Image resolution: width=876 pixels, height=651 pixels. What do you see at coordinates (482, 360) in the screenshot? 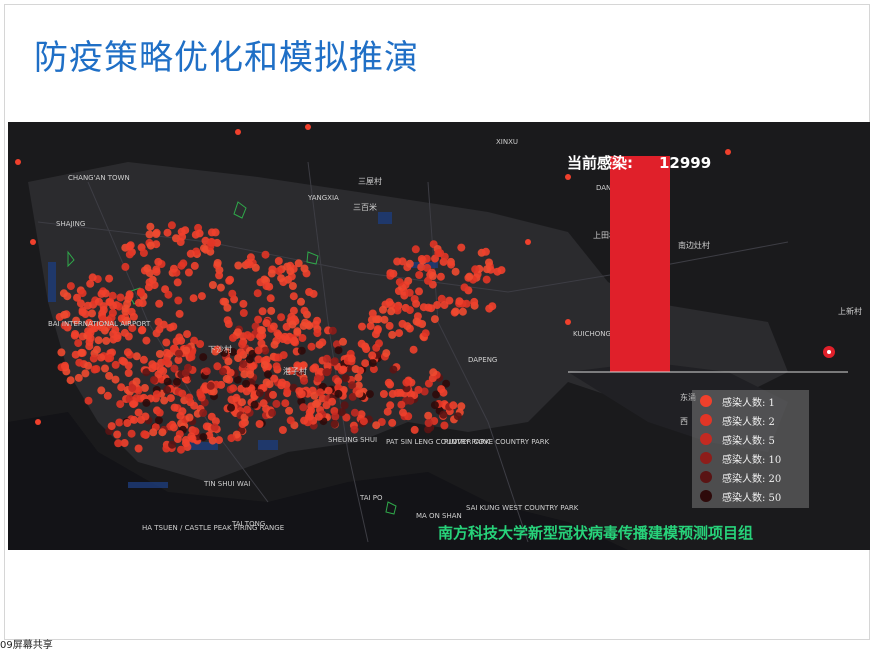
I see `place-label: DAPENG` at bounding box center [482, 360].